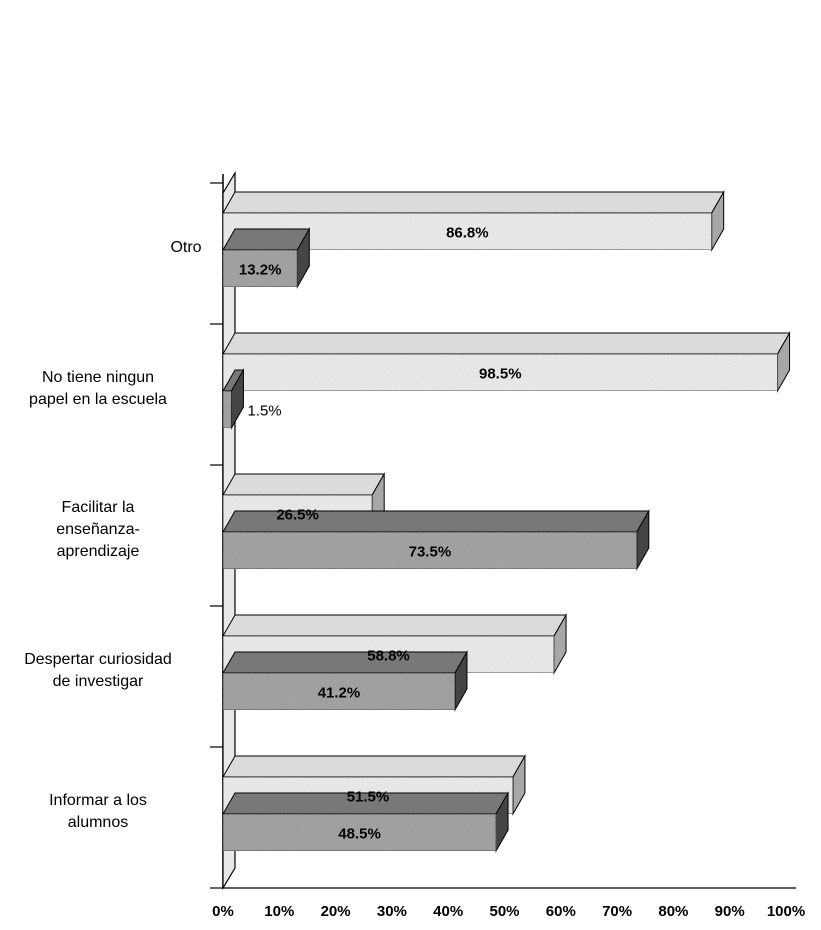 The width and height of the screenshot is (821, 930). Describe the element at coordinates (448, 911) in the screenshot. I see `x-tick-label: 40%` at that location.